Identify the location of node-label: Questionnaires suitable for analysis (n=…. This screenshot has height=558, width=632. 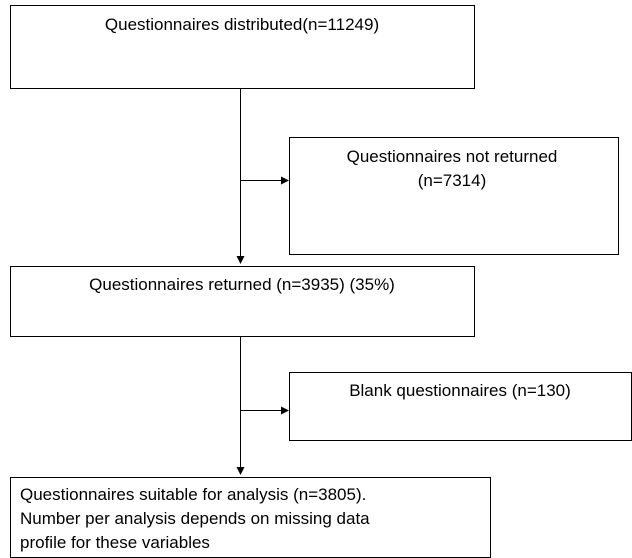
(193, 494).